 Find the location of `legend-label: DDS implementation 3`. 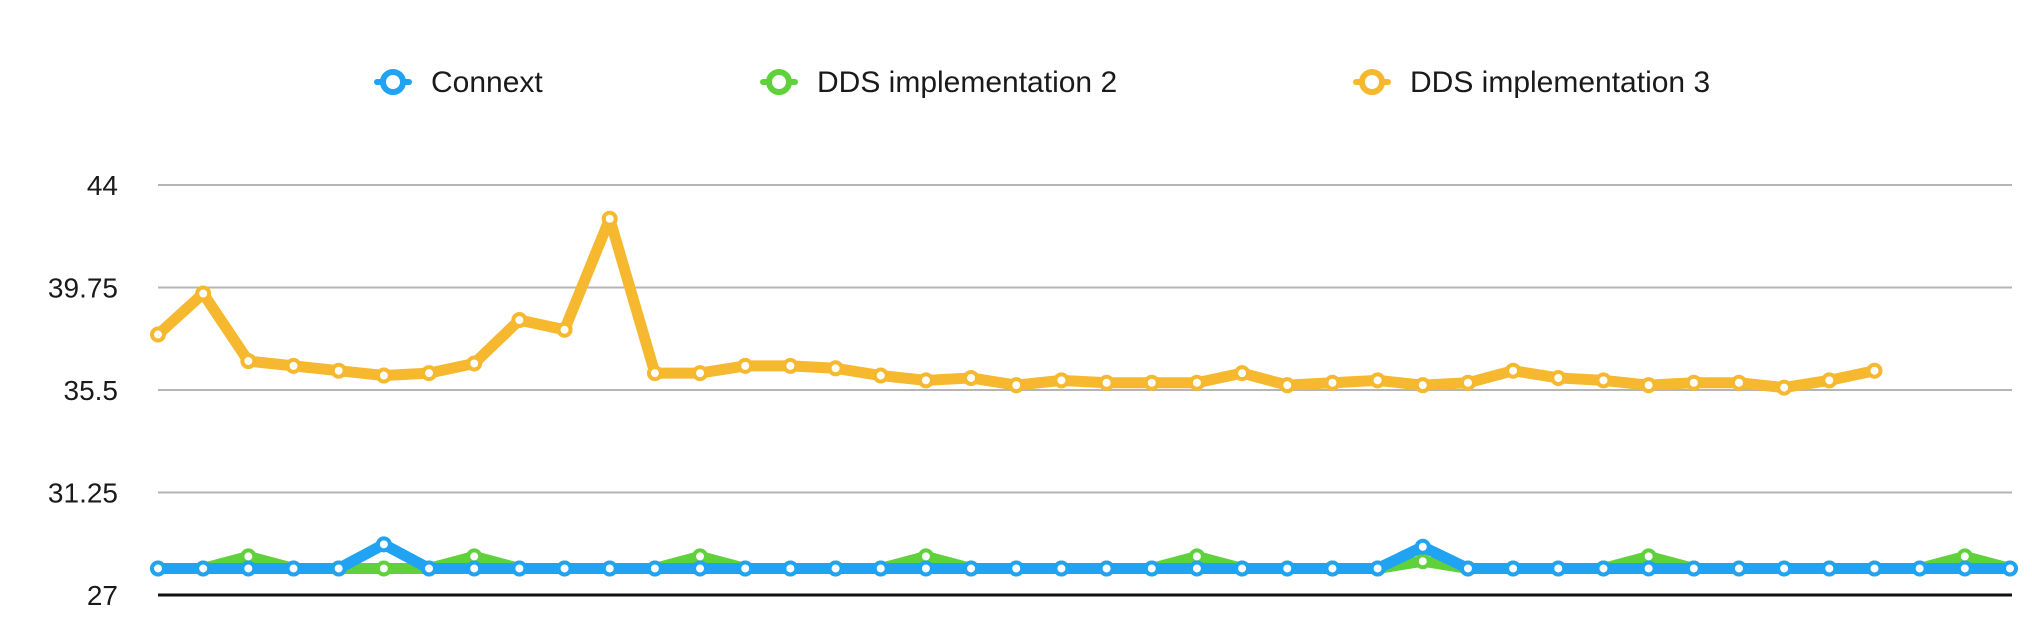

legend-label: DDS implementation 3 is located at coordinates (1560, 82).